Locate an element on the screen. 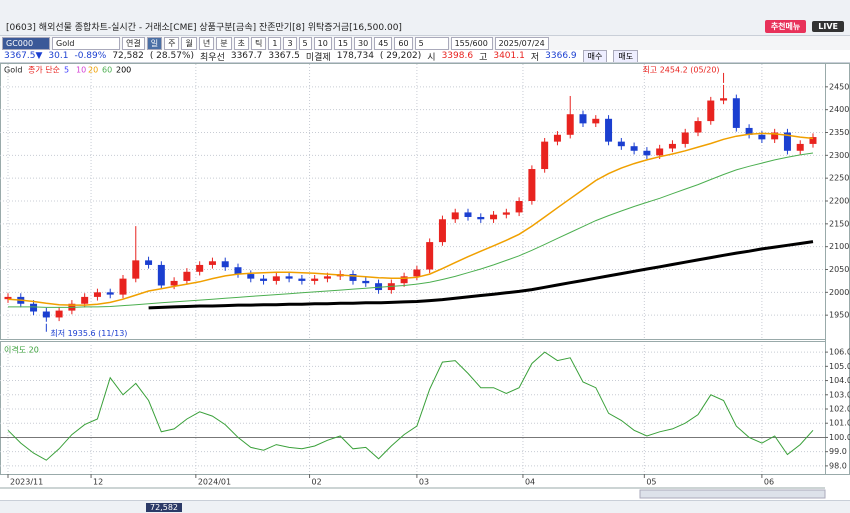 The height and width of the screenshot is (513, 850). quote-item: 3366.9 is located at coordinates (561, 56).